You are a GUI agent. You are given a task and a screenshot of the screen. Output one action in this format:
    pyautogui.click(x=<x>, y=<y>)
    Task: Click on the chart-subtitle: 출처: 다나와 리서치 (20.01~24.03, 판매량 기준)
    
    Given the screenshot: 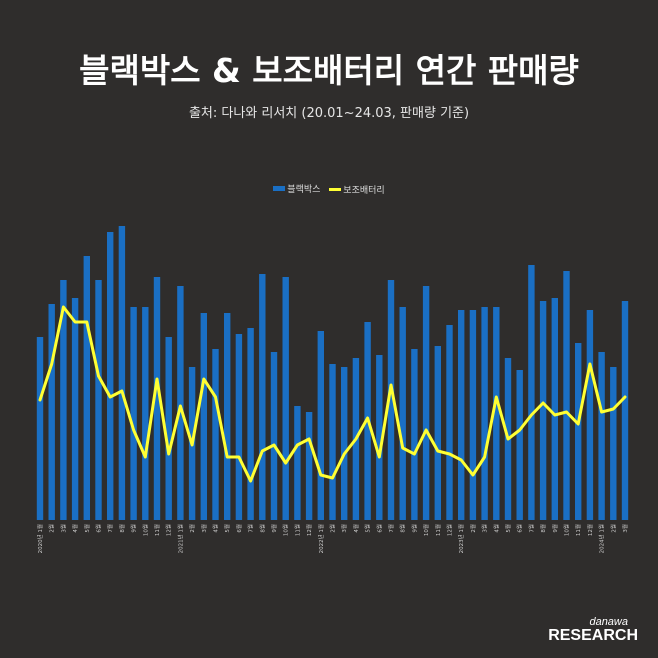 What is the action you would take?
    pyautogui.click(x=329, y=113)
    